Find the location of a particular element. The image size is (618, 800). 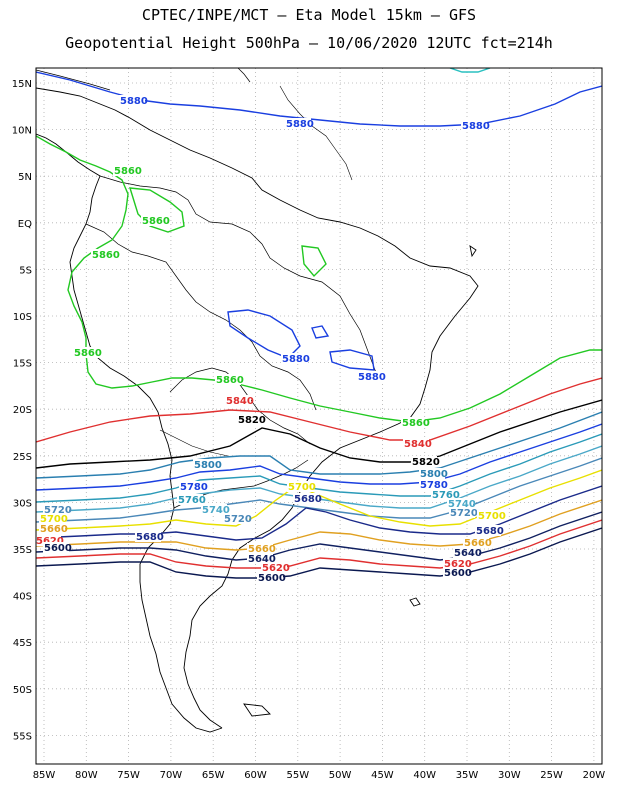

lon-tick-label: 50W is located at coordinates (340, 775).